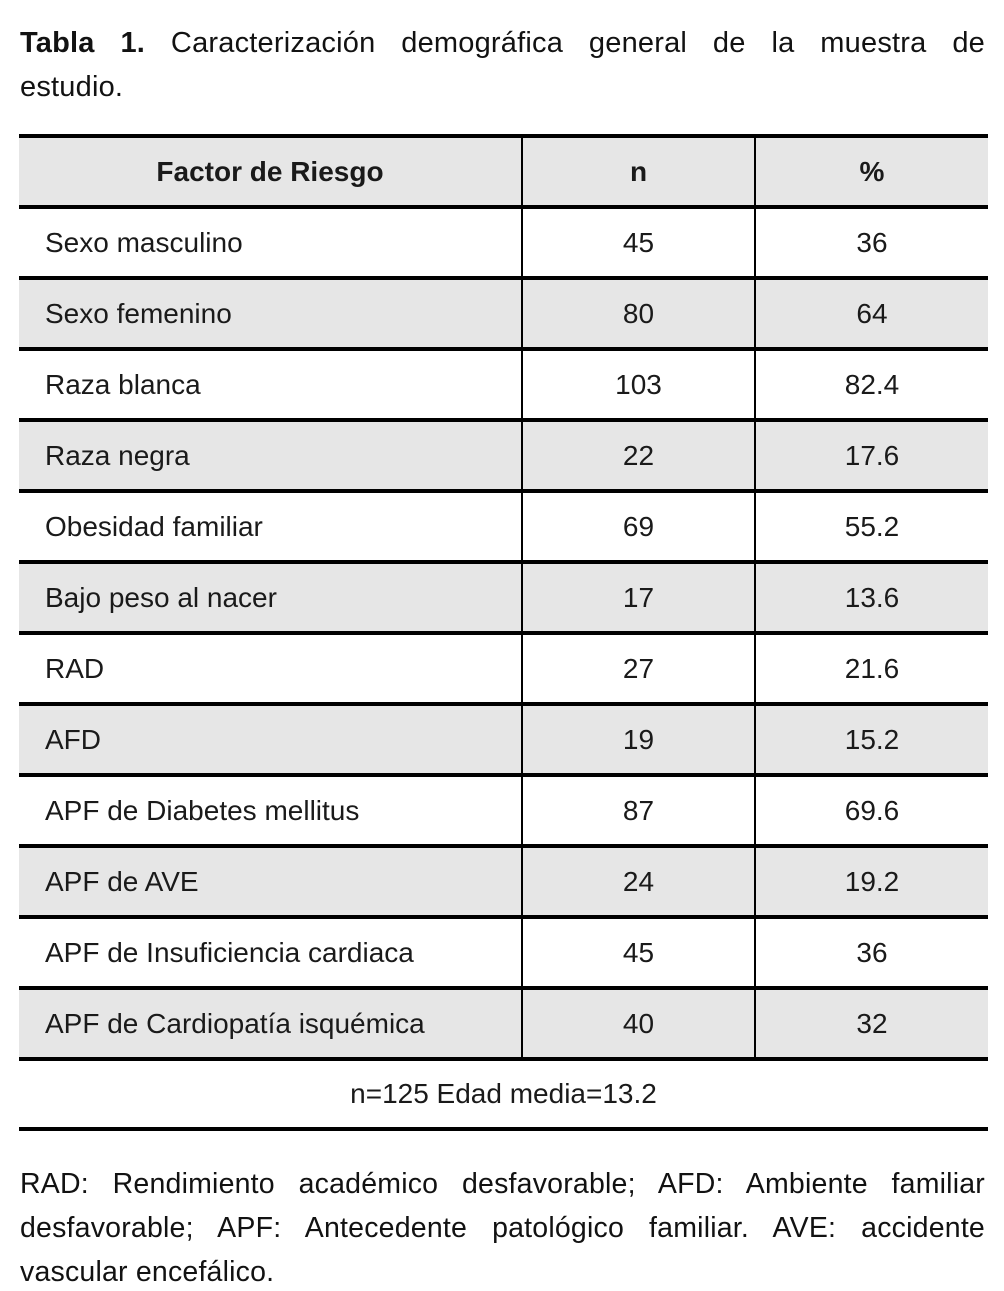 The width and height of the screenshot is (1004, 1291). I want to click on table-caption-number: Tabla 1., so click(83, 43).